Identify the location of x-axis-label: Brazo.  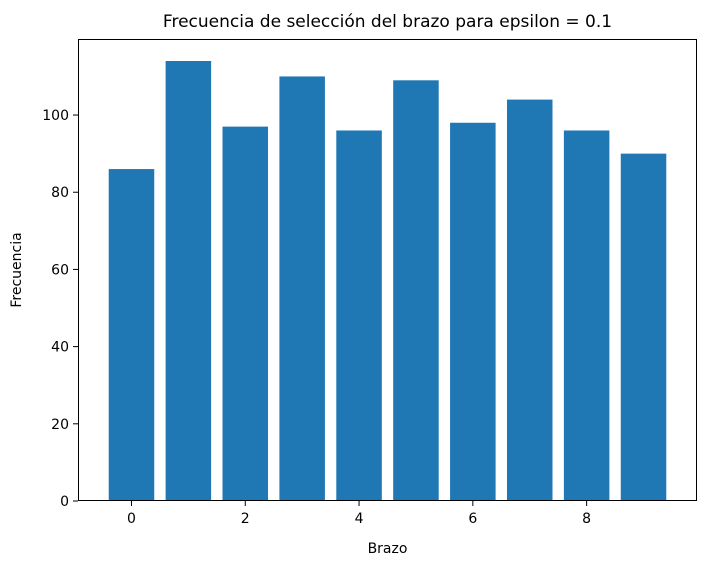
(388, 549).